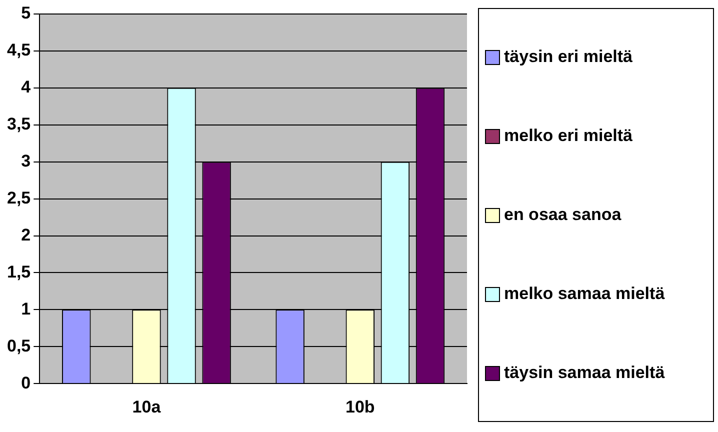 The height and width of the screenshot is (432, 718). What do you see at coordinates (563, 215) in the screenshot?
I see `legend-label: en osaa sanoa` at bounding box center [563, 215].